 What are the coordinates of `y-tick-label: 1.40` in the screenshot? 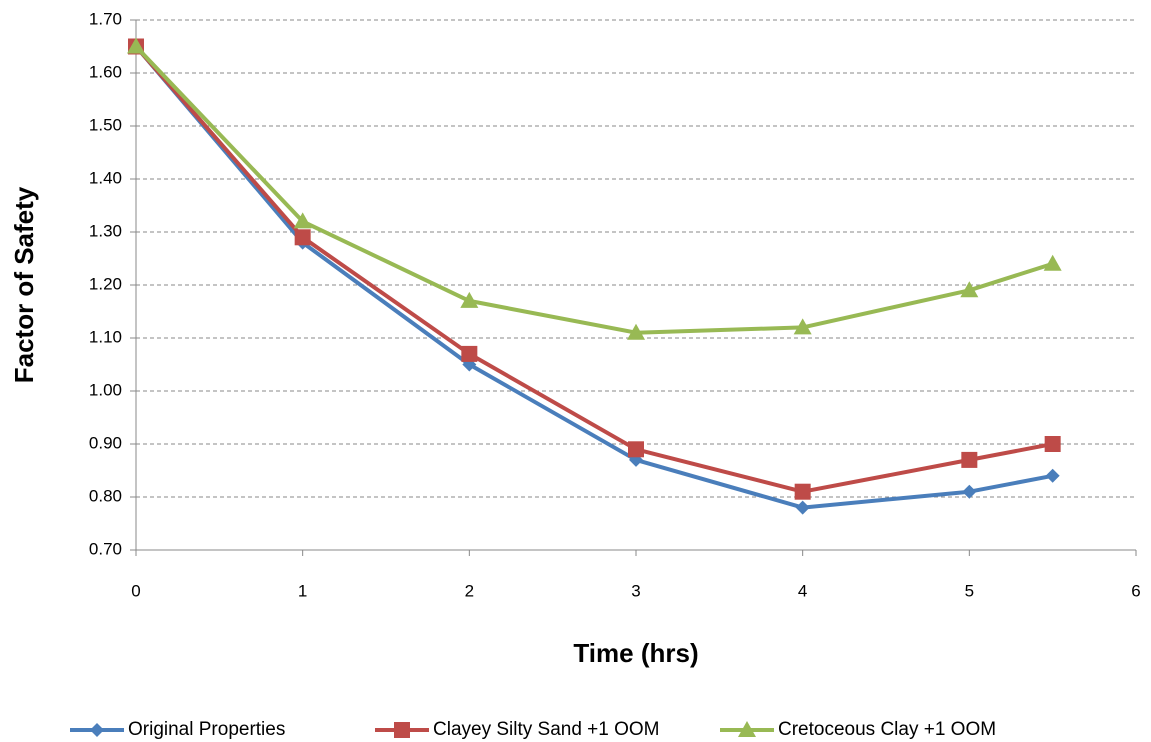 It's located at (105, 177).